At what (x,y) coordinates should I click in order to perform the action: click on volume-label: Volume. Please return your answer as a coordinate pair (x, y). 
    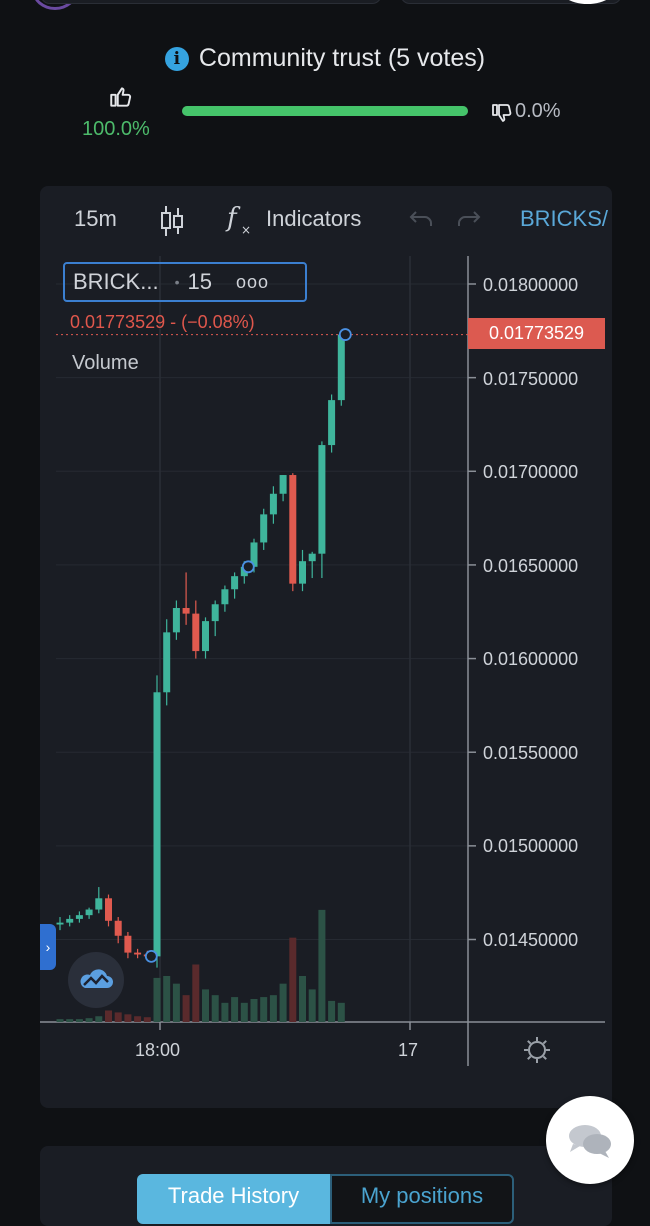
    Looking at the image, I should click on (105, 363).